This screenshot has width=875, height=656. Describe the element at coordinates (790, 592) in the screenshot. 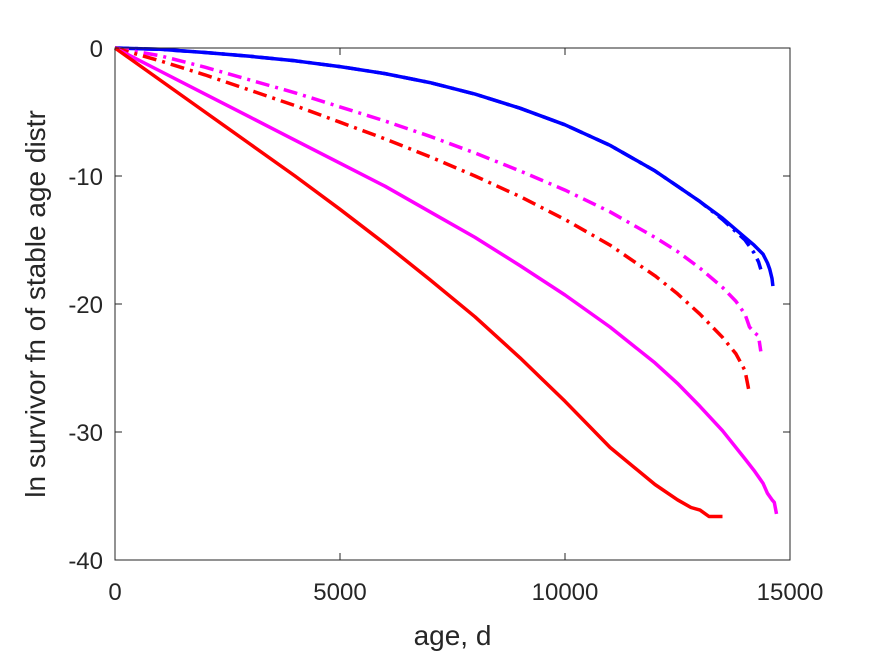

I see `x-tick-label: 15000` at that location.